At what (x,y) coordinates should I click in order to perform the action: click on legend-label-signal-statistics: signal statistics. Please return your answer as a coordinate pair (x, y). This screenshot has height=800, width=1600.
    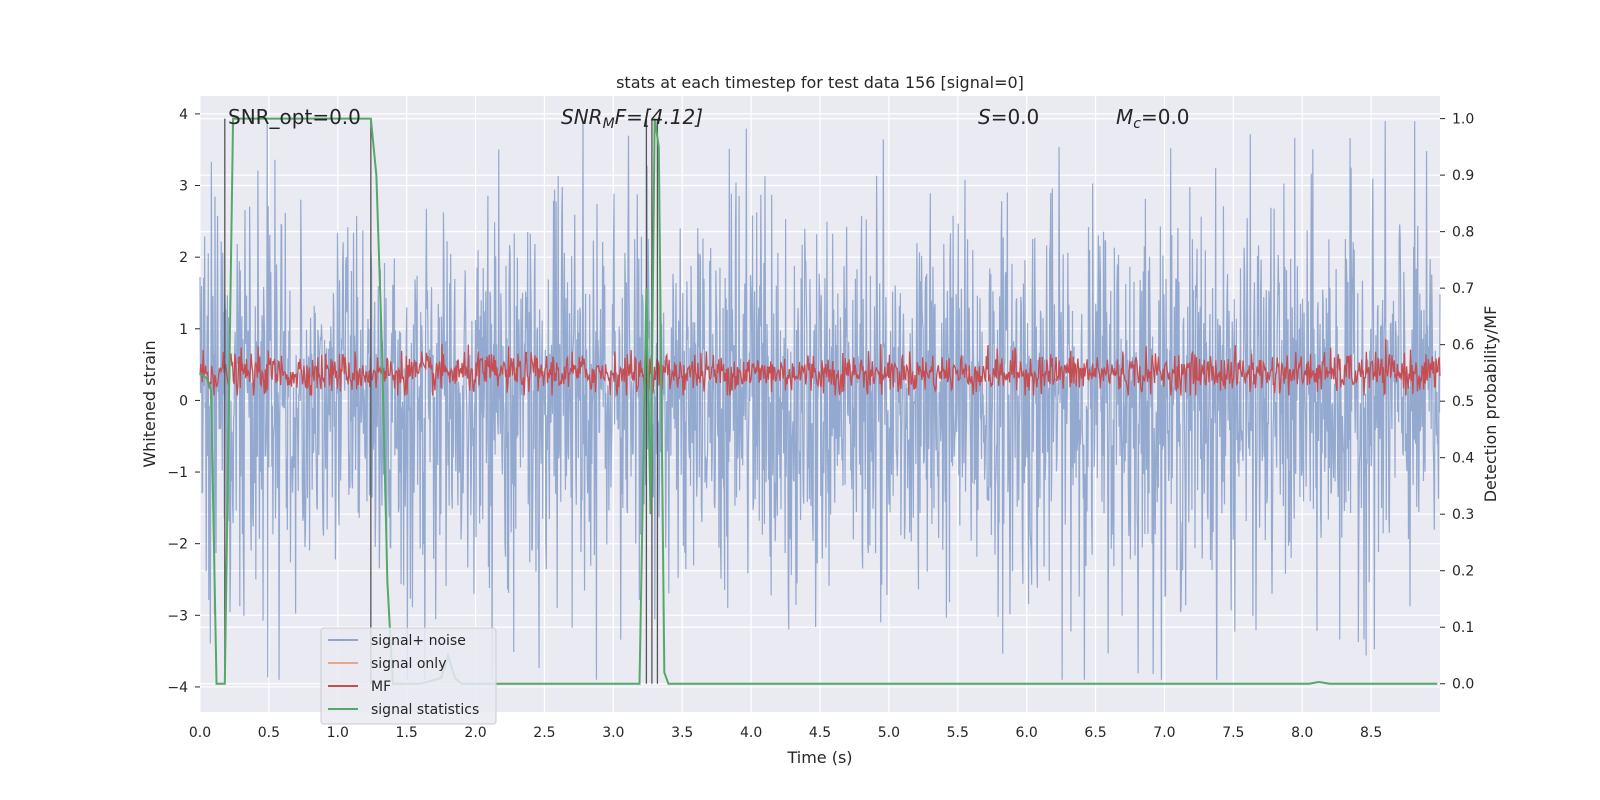
    Looking at the image, I should click on (425, 710).